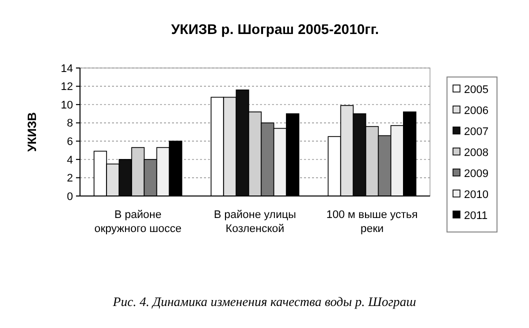 This screenshot has height=328, width=529. Describe the element at coordinates (138, 222) in the screenshot. I see `x-tick-label: В районе окружного шоссе` at that location.